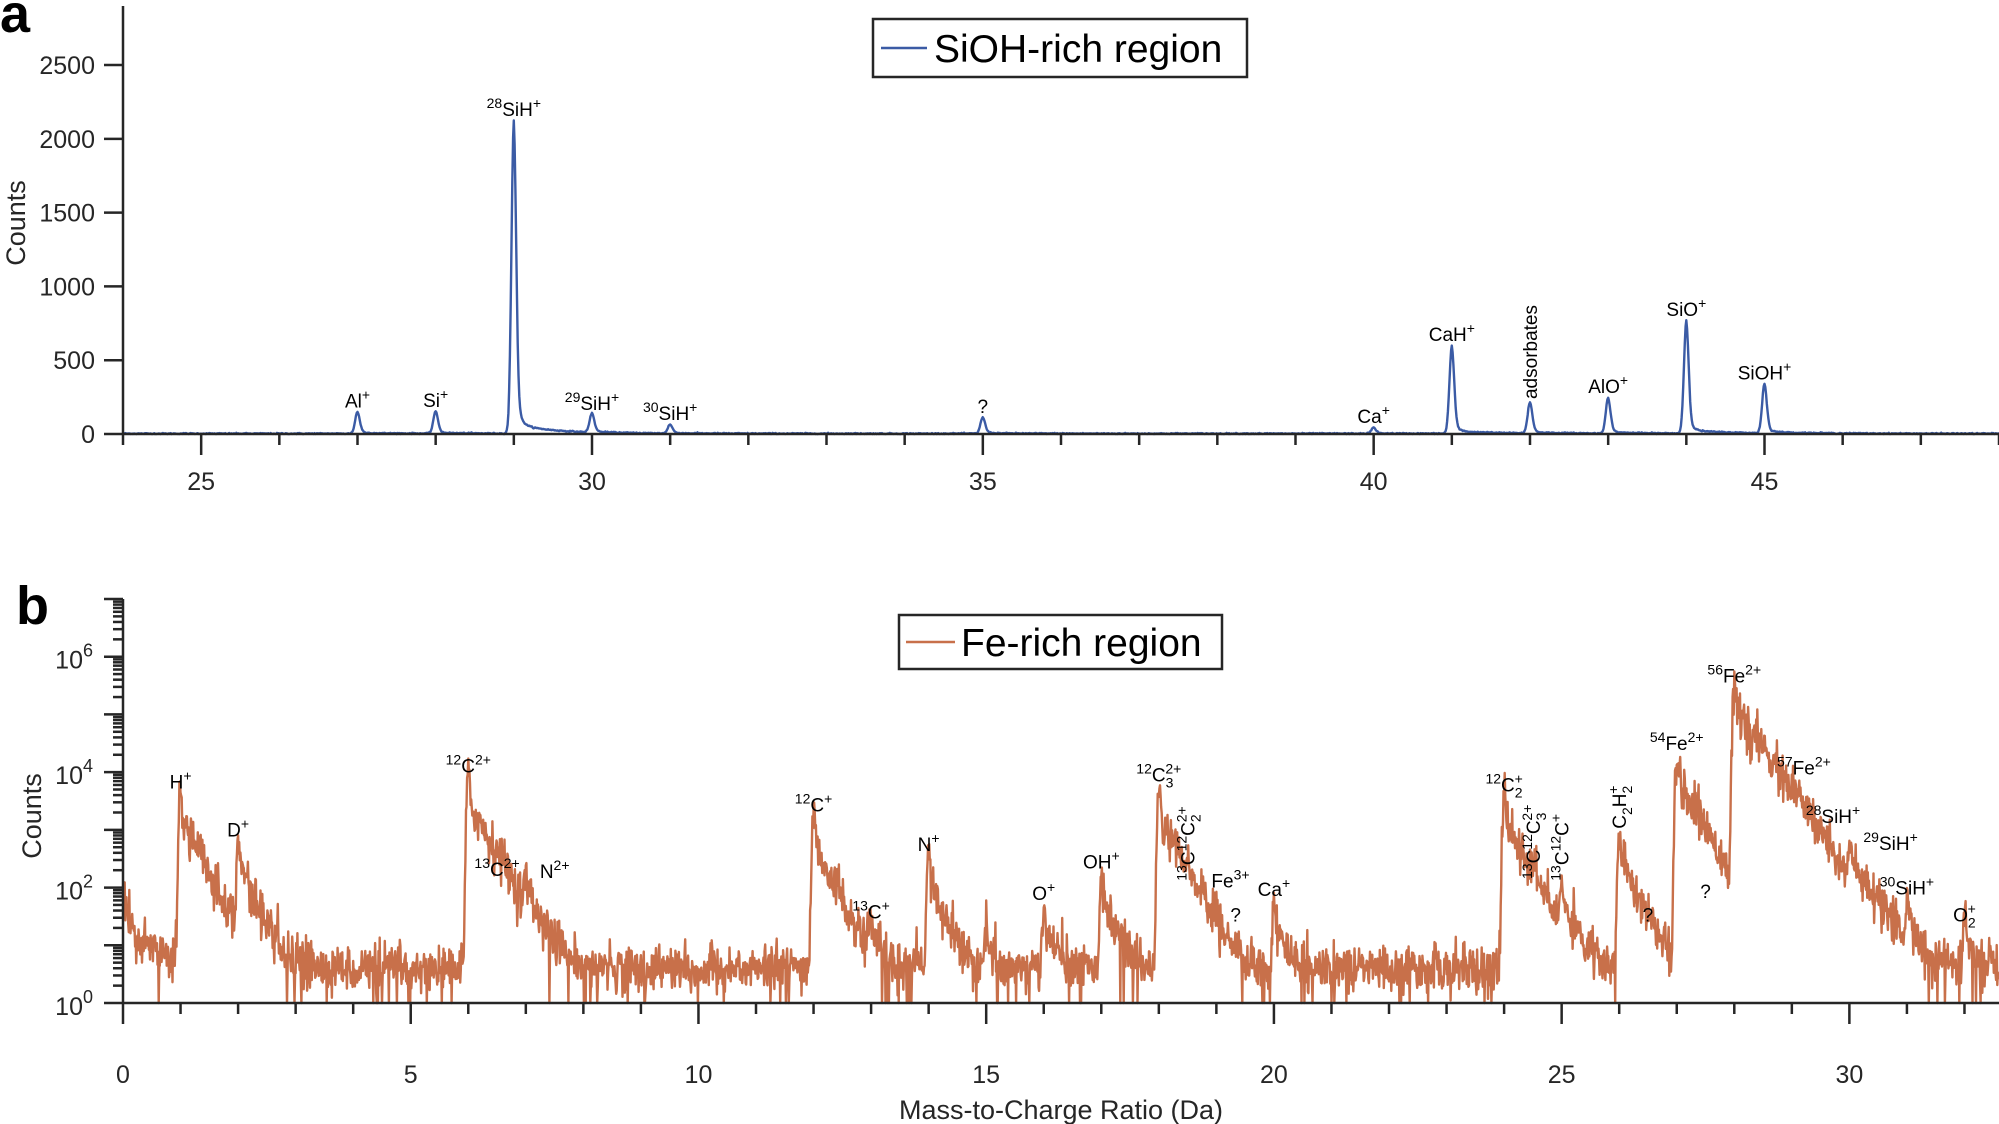 Image resolution: width=1999 pixels, height=1124 pixels. I want to click on peak-label-iso: 56, so click(1715, 670).